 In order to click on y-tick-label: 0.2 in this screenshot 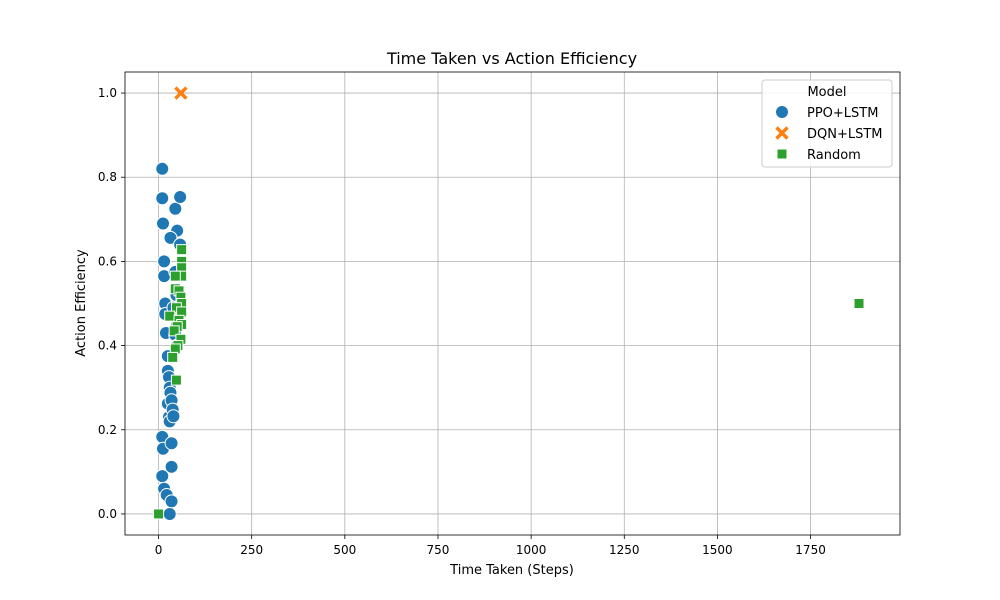, I will do `click(107, 430)`.